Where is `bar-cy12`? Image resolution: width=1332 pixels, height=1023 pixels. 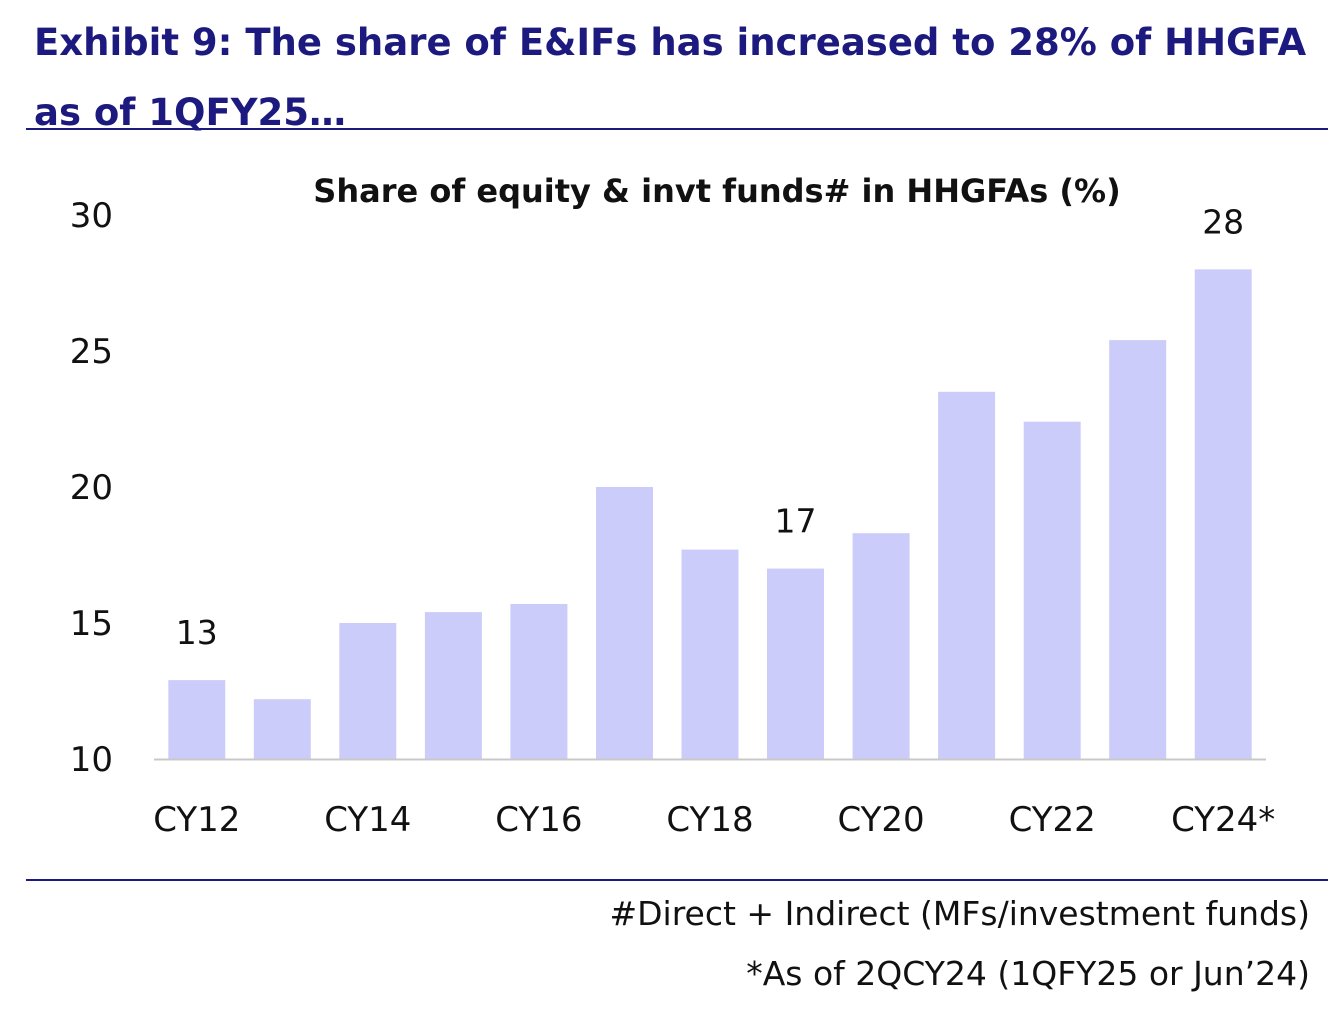 bar-cy12 is located at coordinates (197, 719).